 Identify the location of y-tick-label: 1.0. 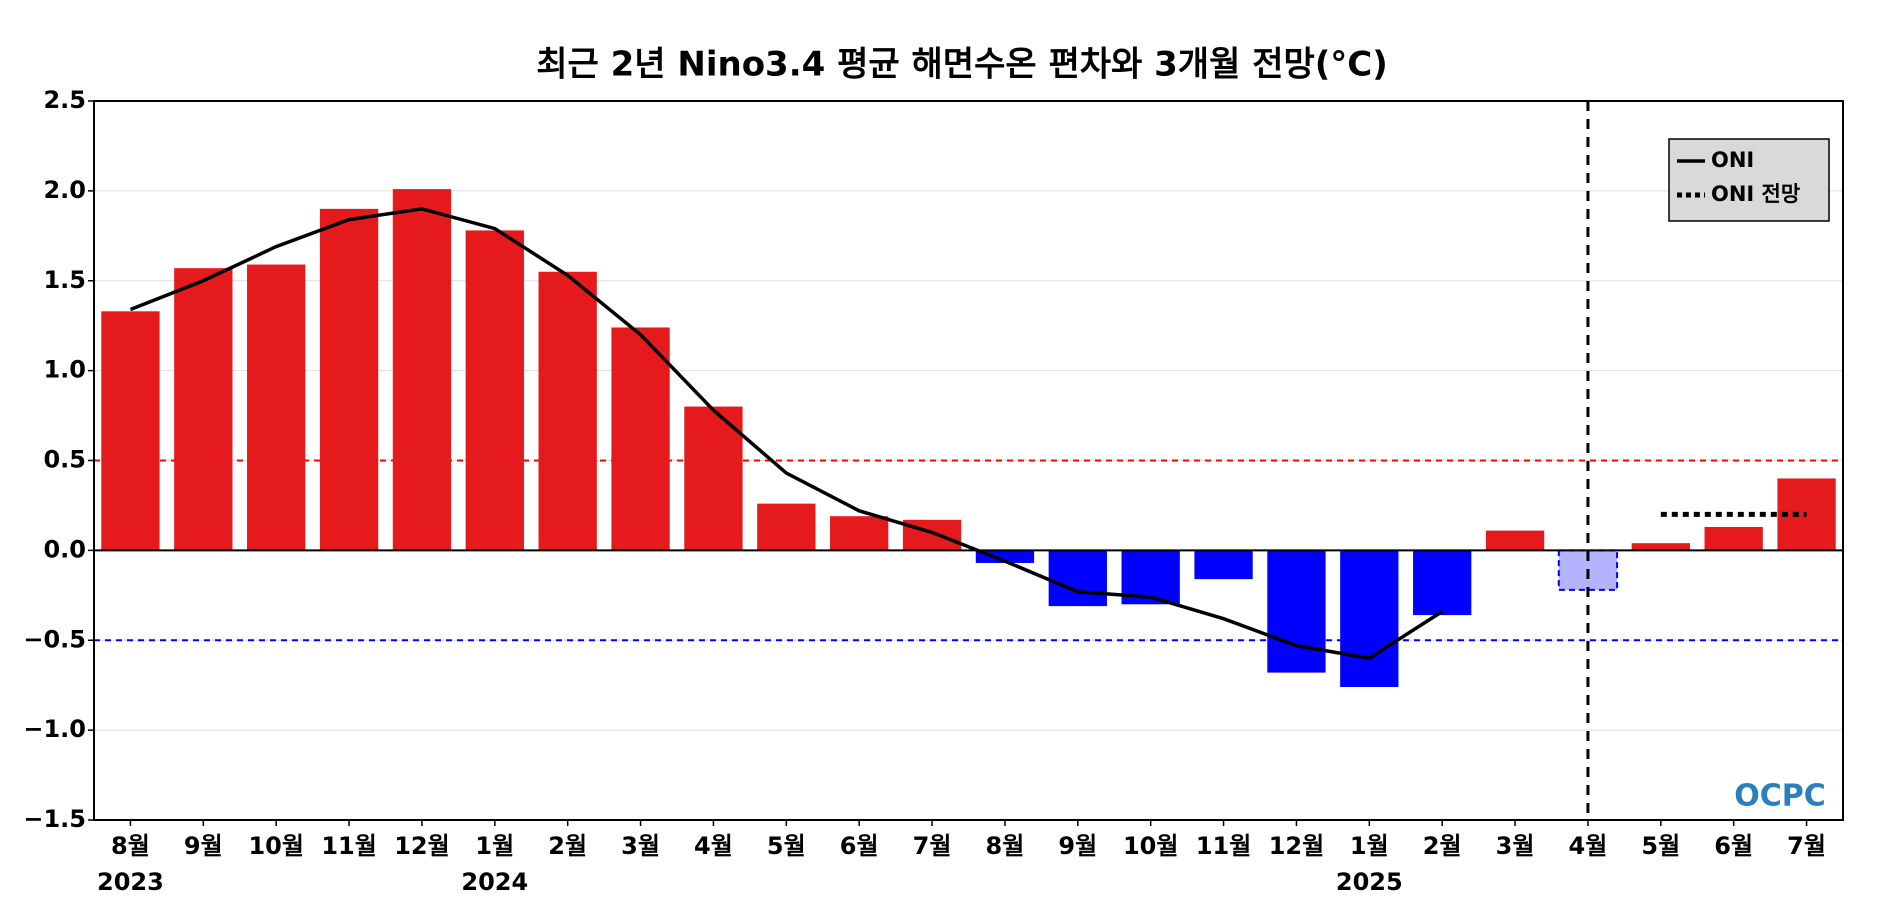
(64, 370).